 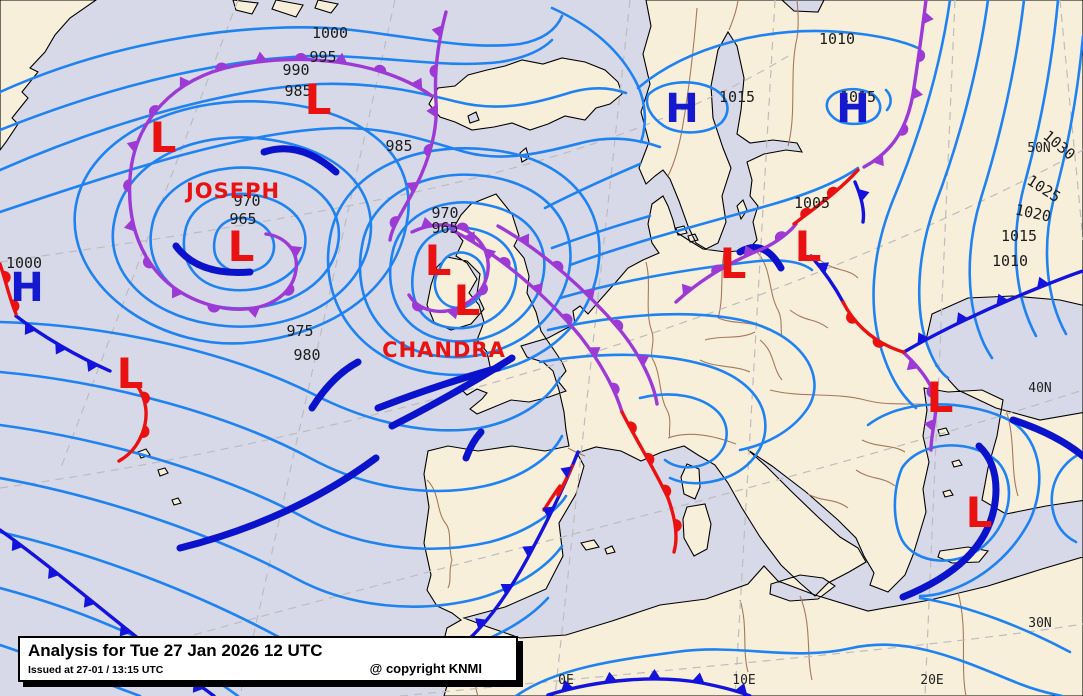 I want to click on graticule-label: 0E, so click(x=566, y=680).